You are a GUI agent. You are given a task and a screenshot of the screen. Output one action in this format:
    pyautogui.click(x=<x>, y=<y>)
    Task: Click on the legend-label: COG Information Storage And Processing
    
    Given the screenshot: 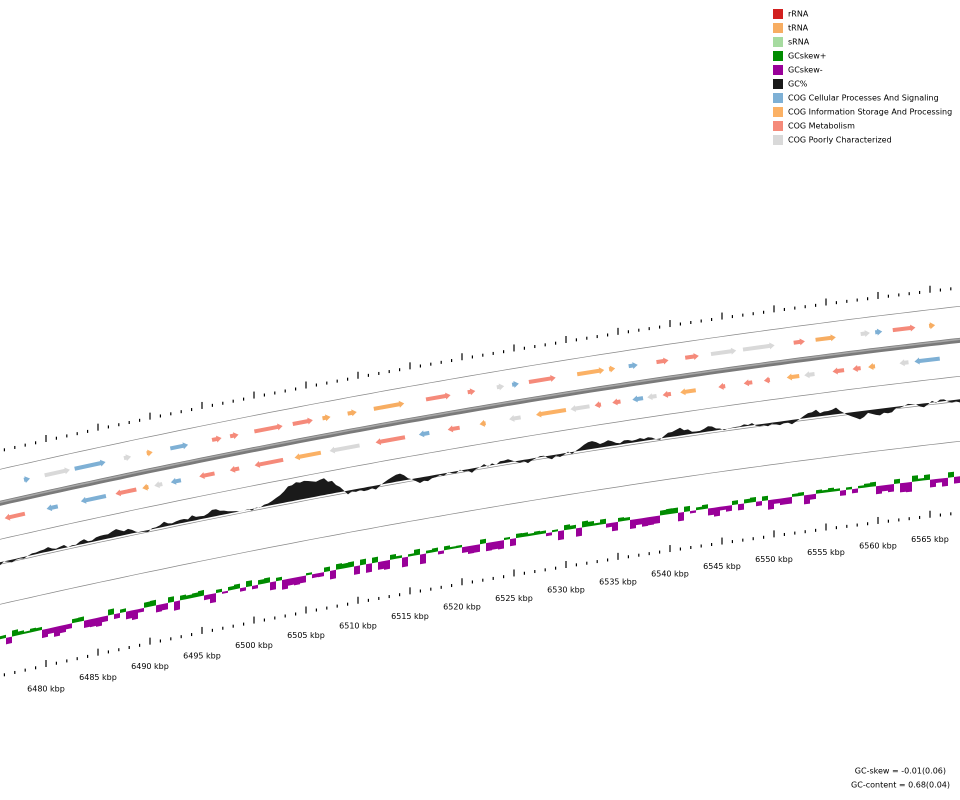 What is the action you would take?
    pyautogui.click(x=870, y=112)
    